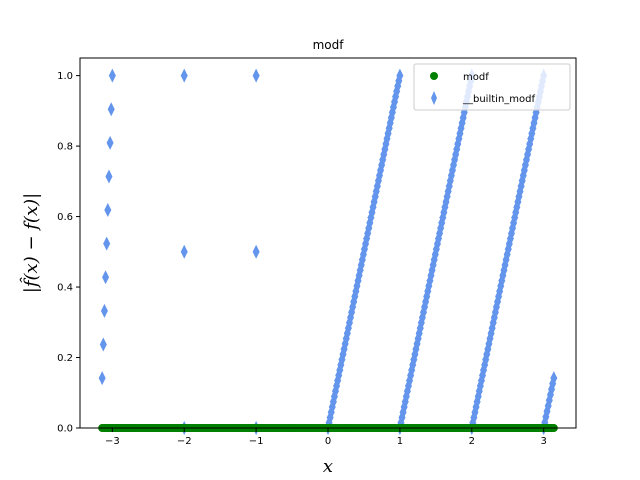  I want to click on legend-box, so click(492, 87).